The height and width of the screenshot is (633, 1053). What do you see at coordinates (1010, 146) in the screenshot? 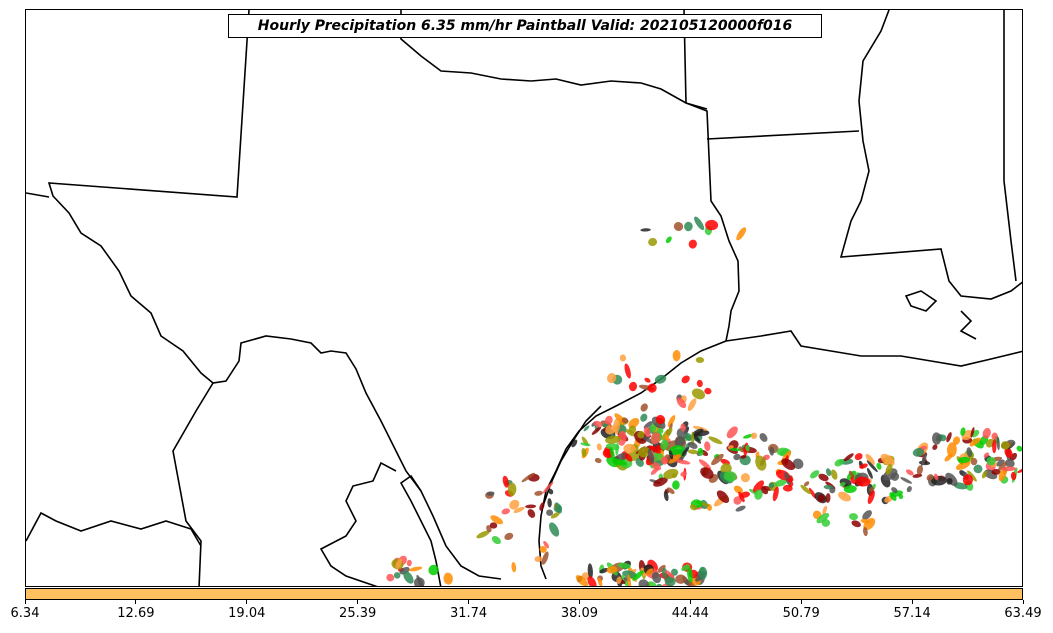
I see `ms-al-boundary` at bounding box center [1010, 146].